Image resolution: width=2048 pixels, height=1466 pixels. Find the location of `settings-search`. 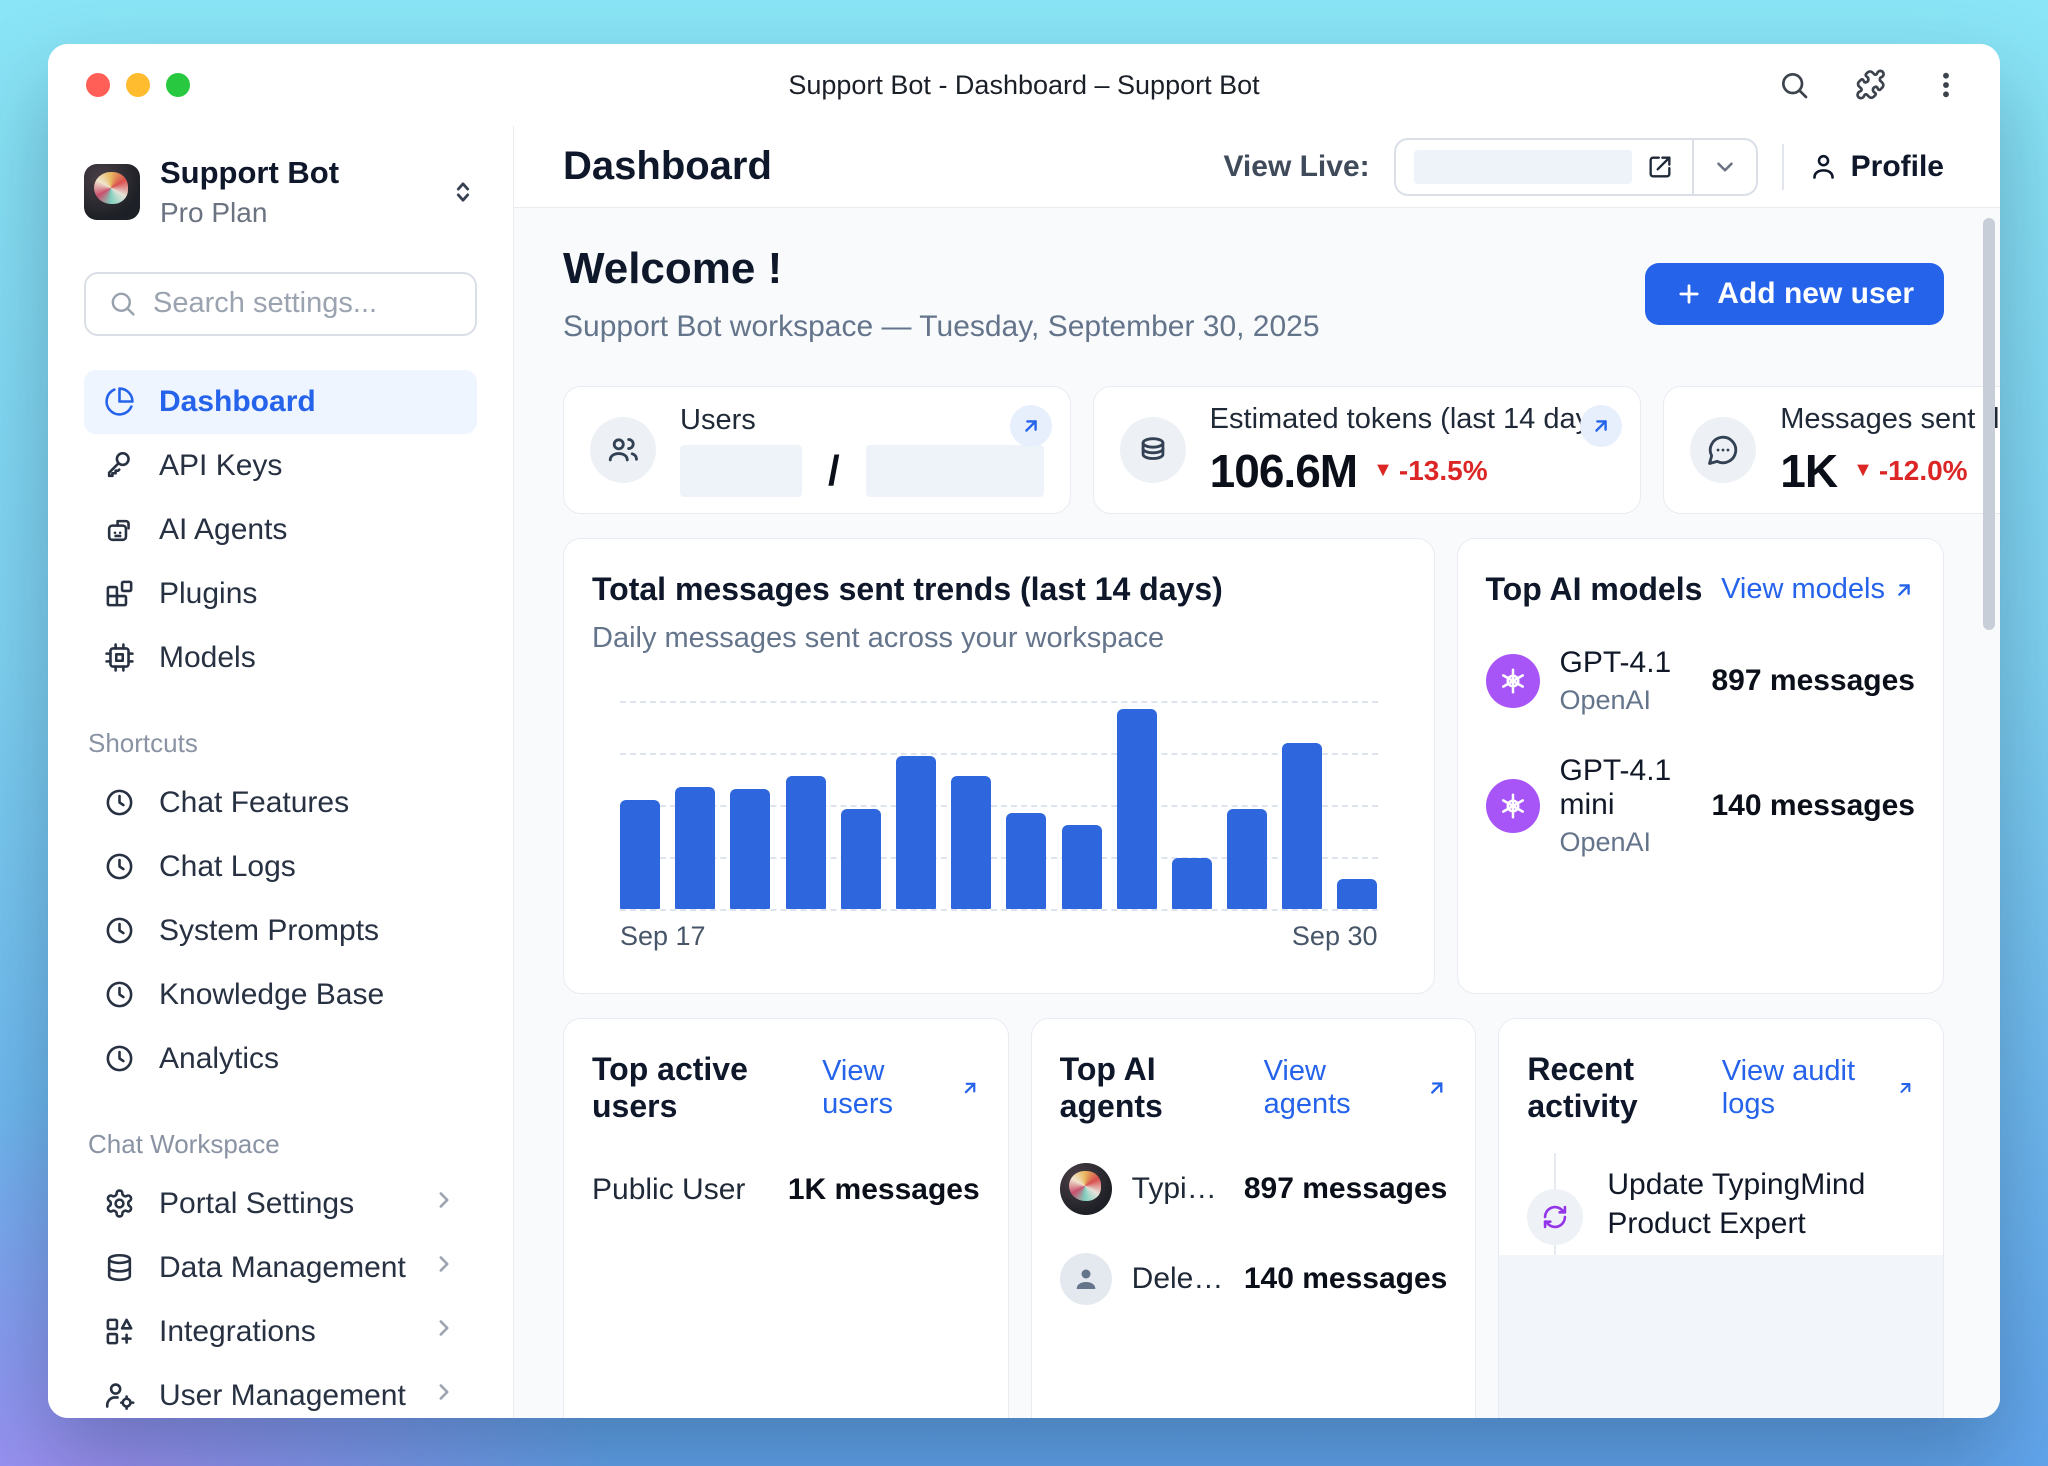

settings-search is located at coordinates (280, 303).